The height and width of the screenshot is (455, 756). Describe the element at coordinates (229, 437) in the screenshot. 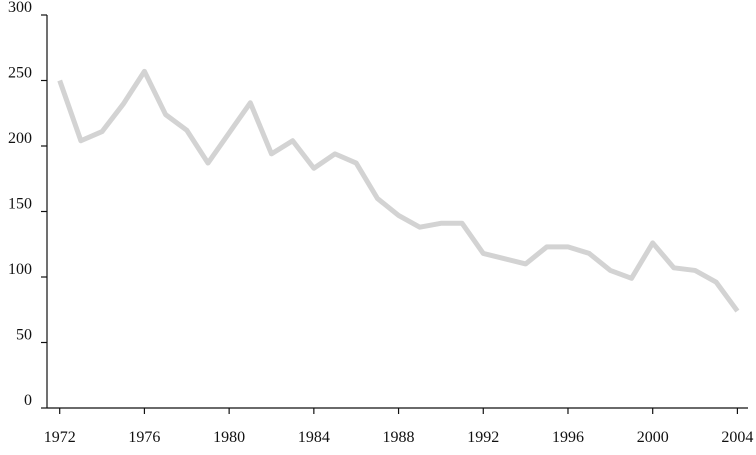

I see `x-tick-label: 1980` at that location.